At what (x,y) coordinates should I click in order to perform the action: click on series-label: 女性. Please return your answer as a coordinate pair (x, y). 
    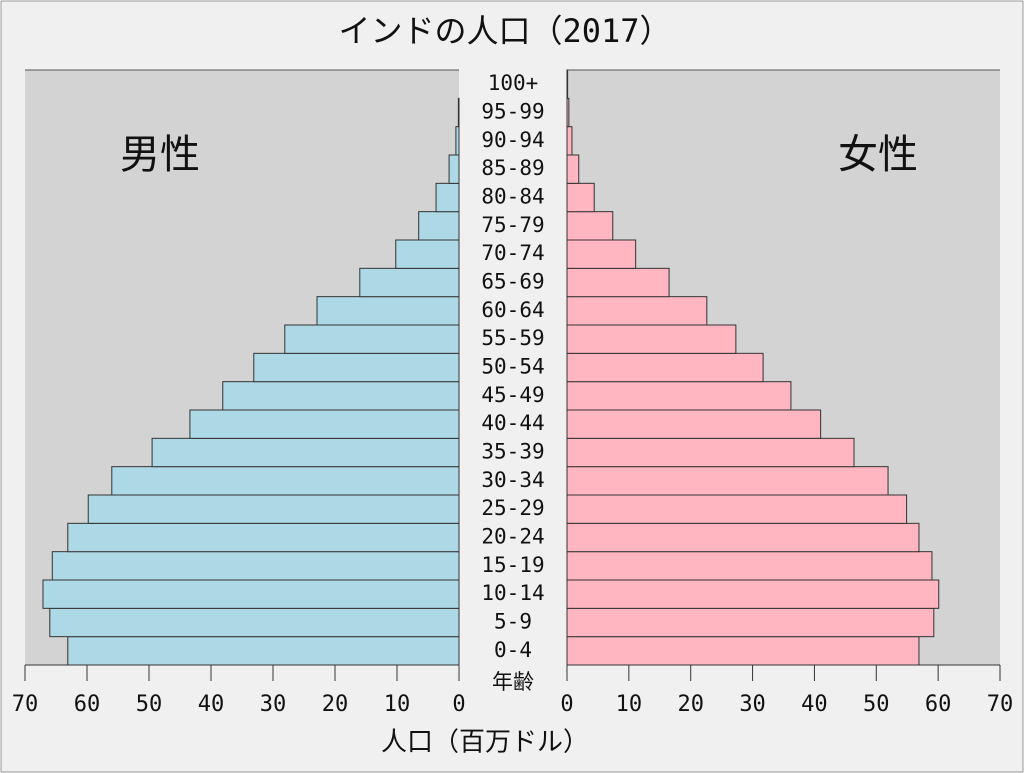
    Looking at the image, I should click on (878, 155).